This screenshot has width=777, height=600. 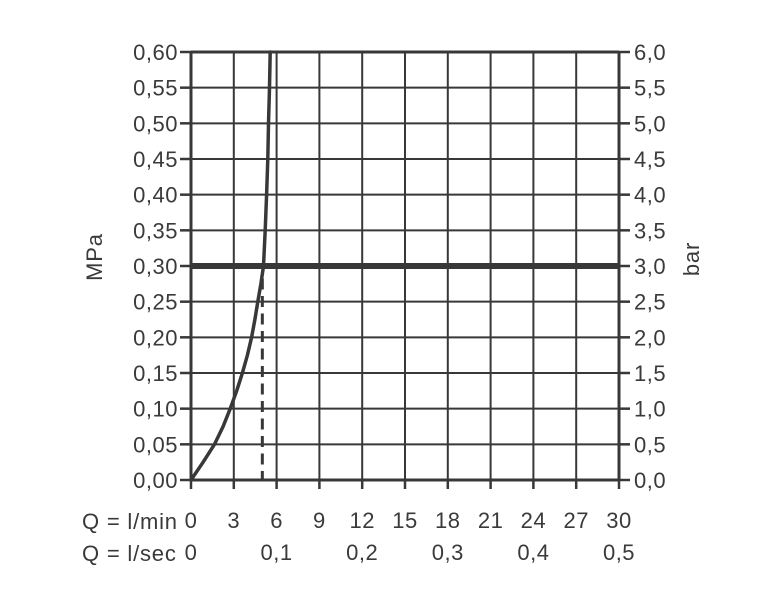 What do you see at coordinates (191, 520) in the screenshot?
I see `x-lmin-tick-label: 0` at bounding box center [191, 520].